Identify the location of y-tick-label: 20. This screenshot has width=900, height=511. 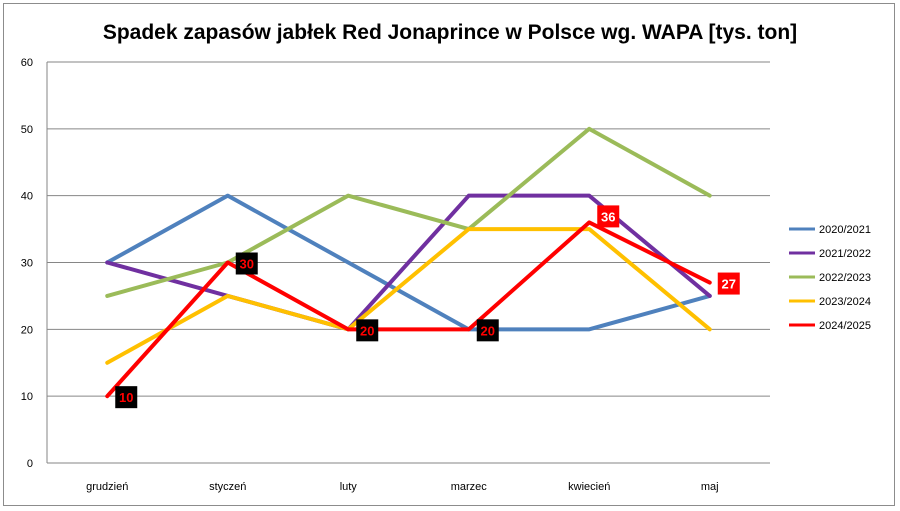
(27, 330).